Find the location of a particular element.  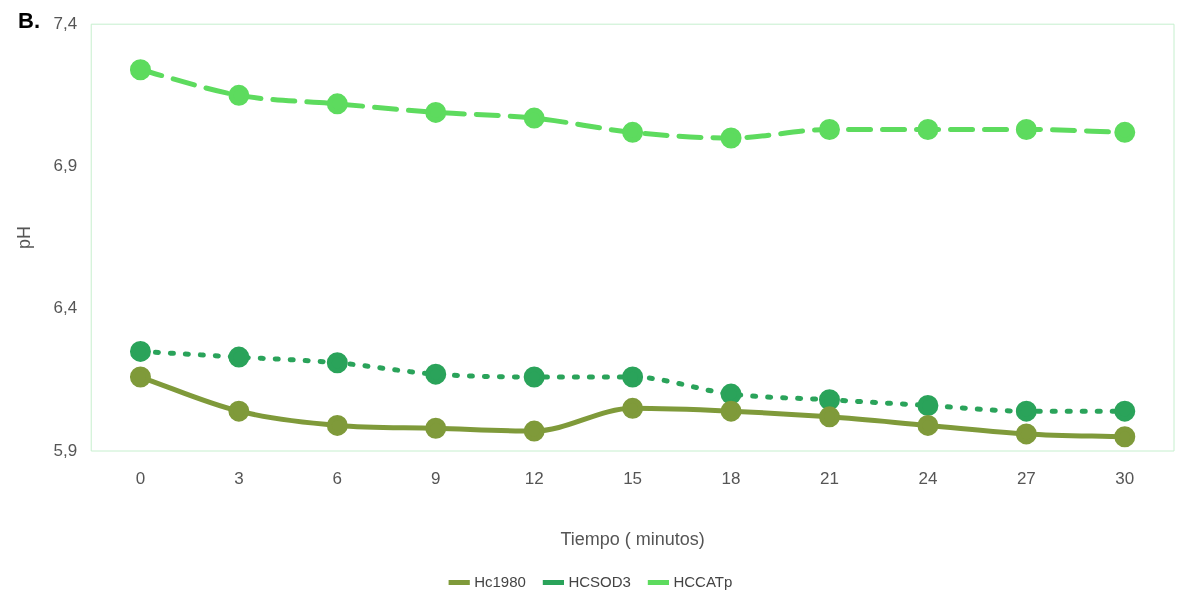

x-tick-label: 3 is located at coordinates (239, 478).